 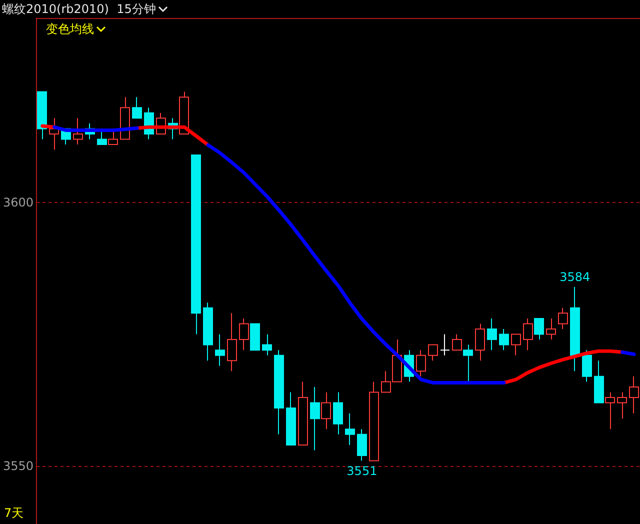 I want to click on annotation: 3584, so click(x=575, y=277).